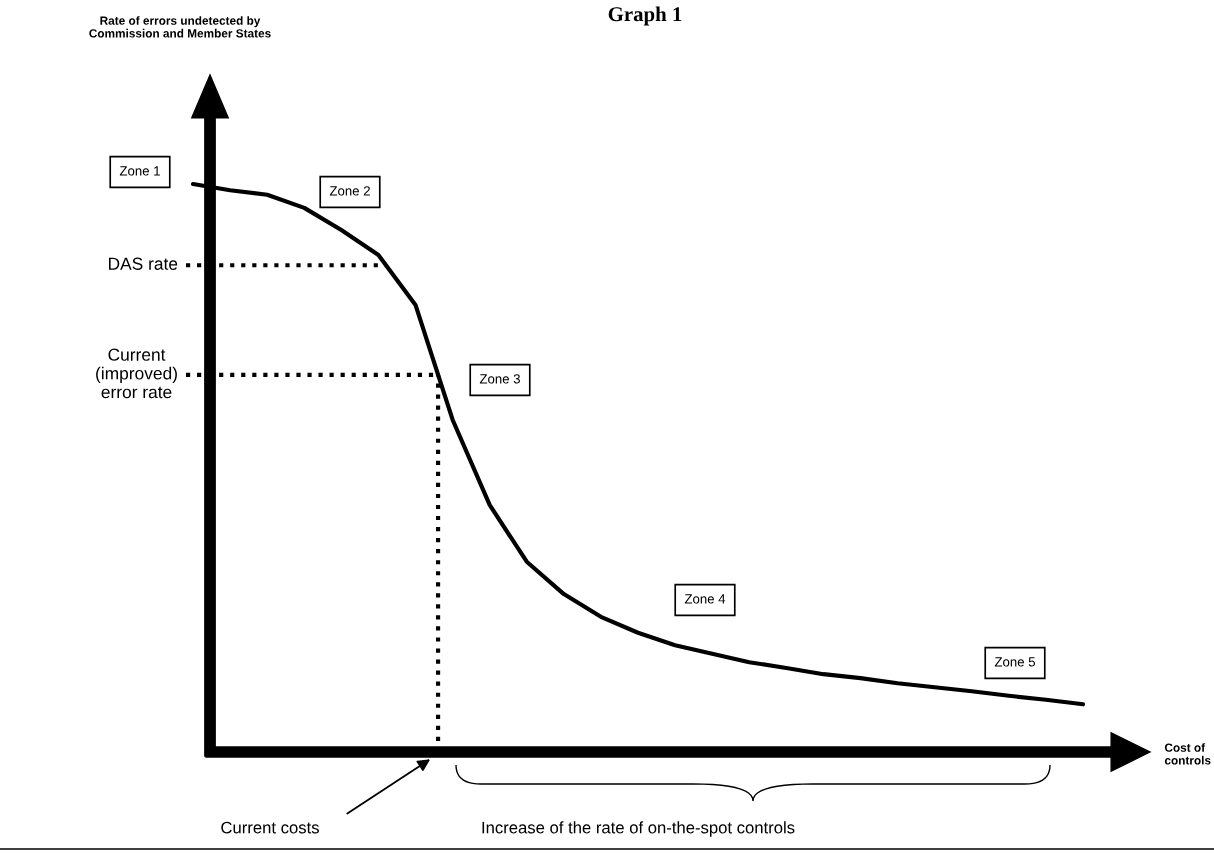 This screenshot has height=854, width=1214. I want to click on text: Current costs, so click(270, 827).